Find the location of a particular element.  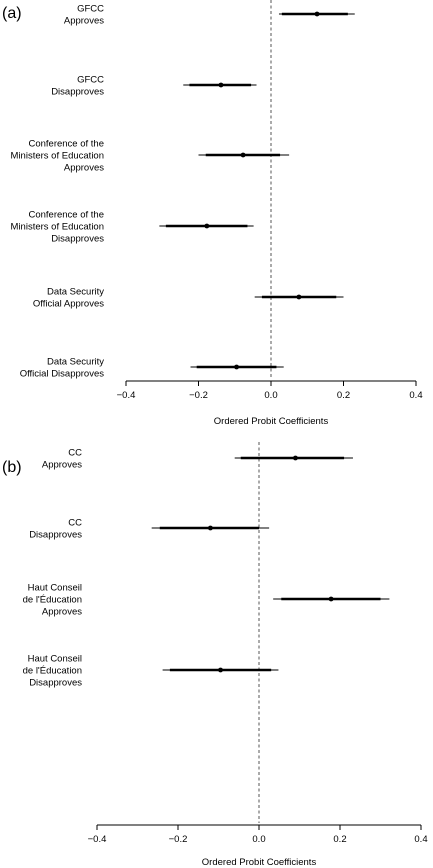

panel-label: (b) is located at coordinates (12, 467).